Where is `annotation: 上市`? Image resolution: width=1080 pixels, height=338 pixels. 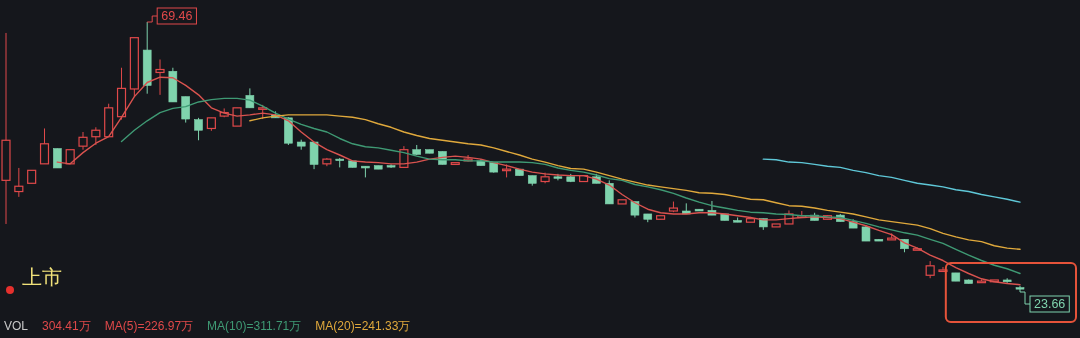 annotation: 上市 is located at coordinates (42, 277).